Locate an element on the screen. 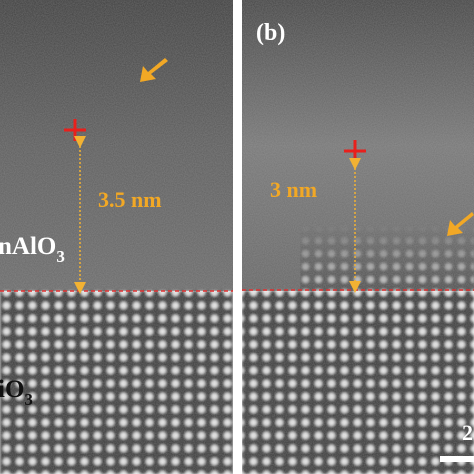 The width and height of the screenshot is (474, 474). distance-label: 3.5 nm is located at coordinates (130, 199).